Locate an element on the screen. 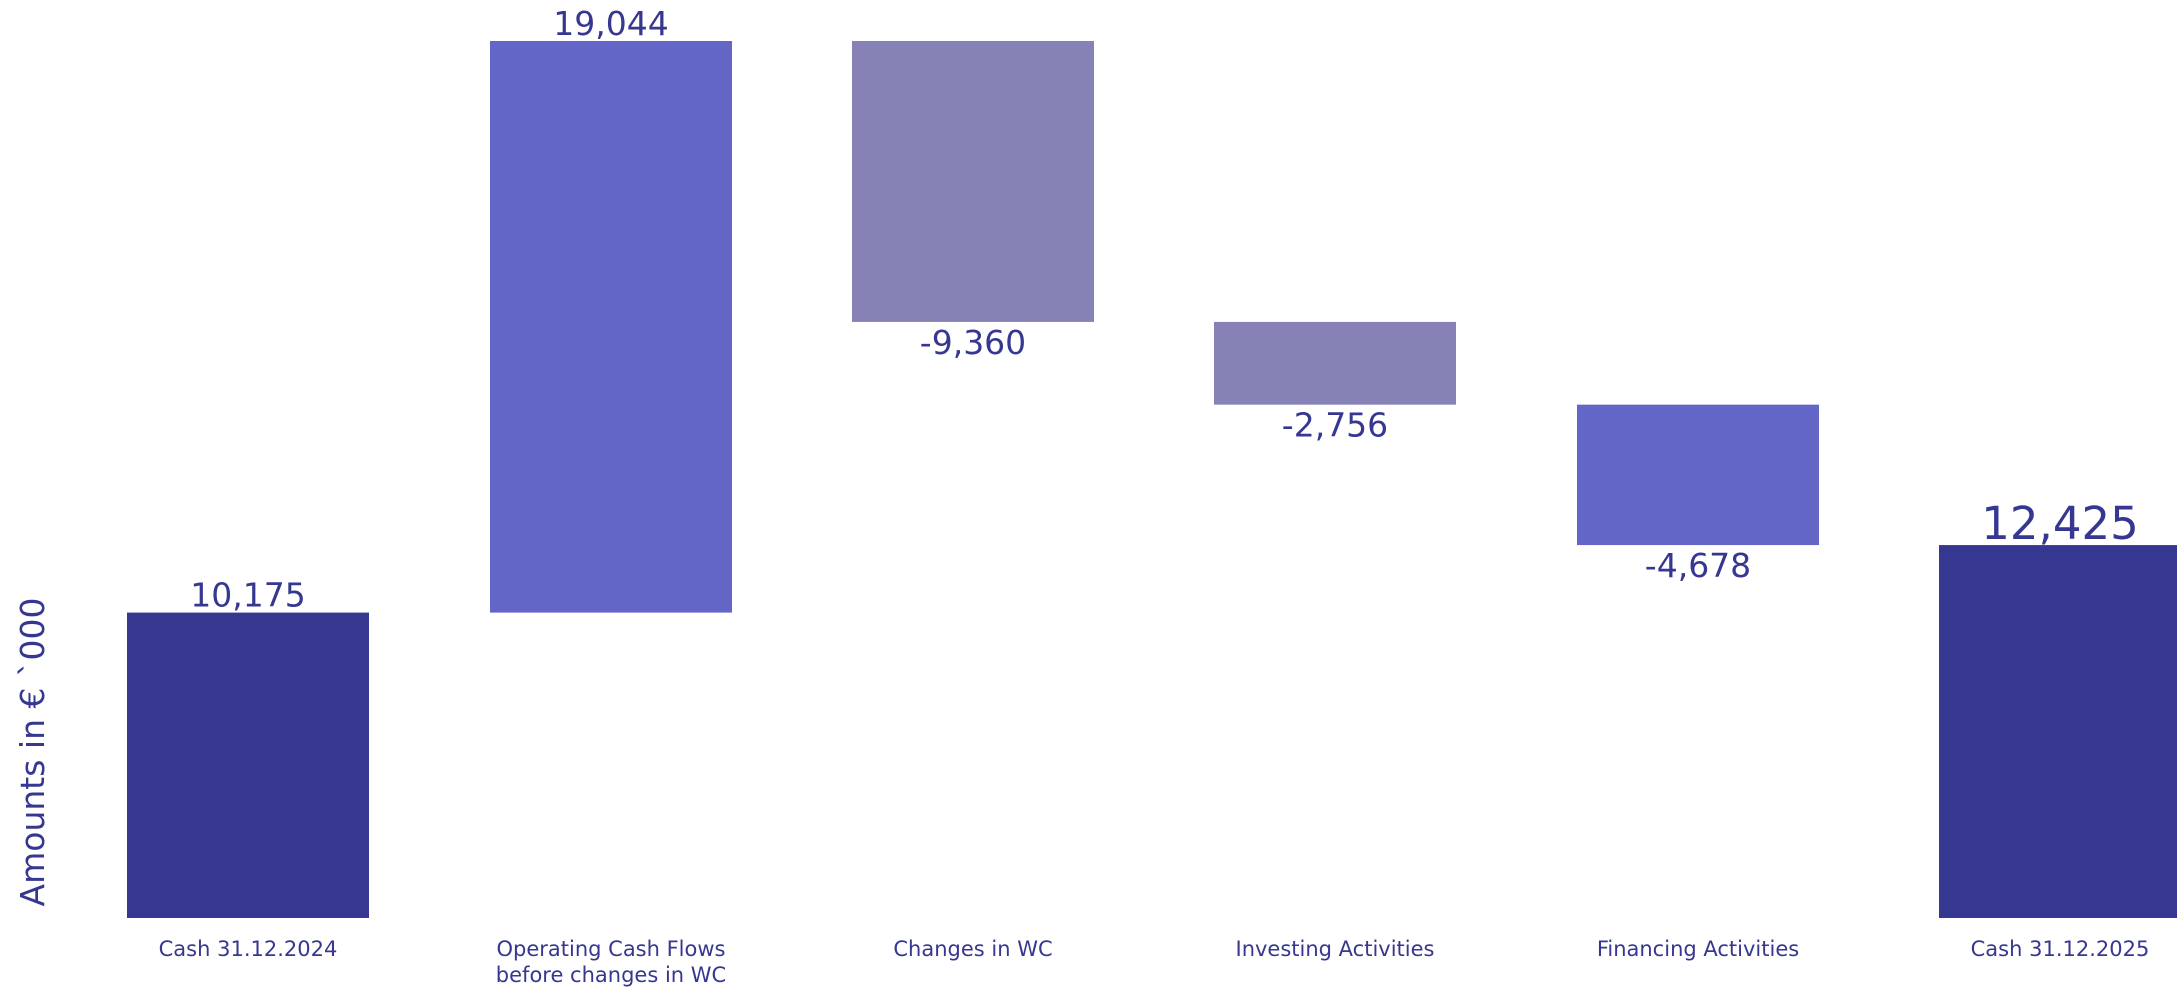  category-label-line: Cash 31.12.2024 is located at coordinates (248, 949).